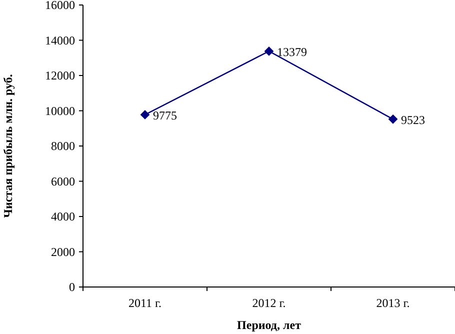  What do you see at coordinates (60, 40) in the screenshot?
I see `y-tick-label: 14000` at bounding box center [60, 40].